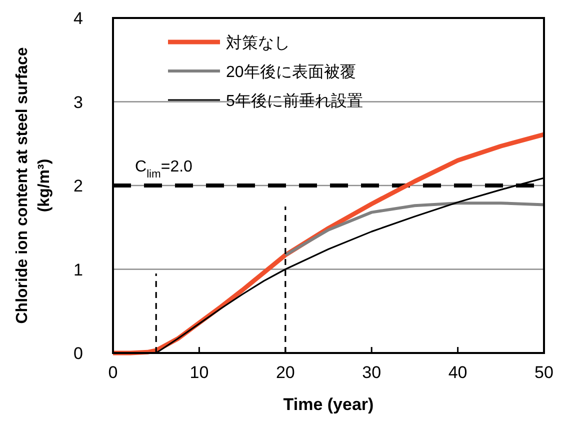 This screenshot has width=566, height=432. I want to click on legend-label: 5年後に前垂れ設置, so click(294, 101).